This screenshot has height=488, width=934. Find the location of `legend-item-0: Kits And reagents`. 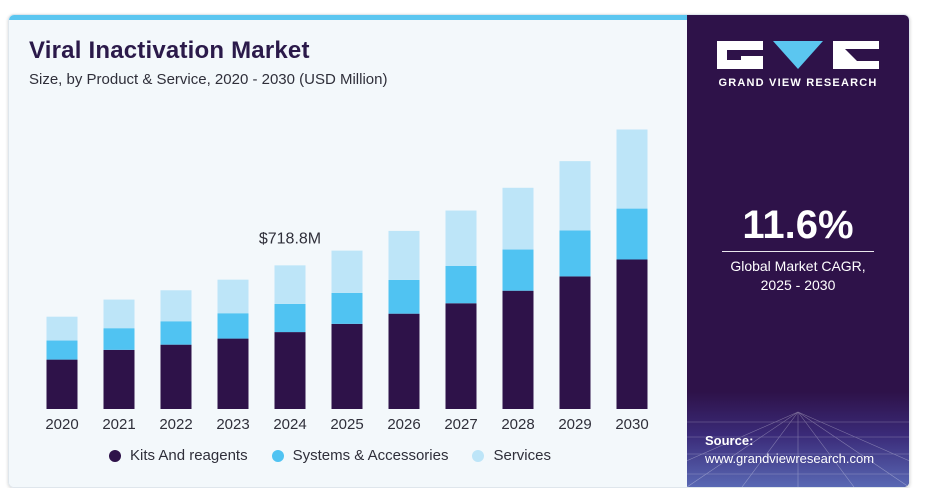

legend-item-0: Kits And reagents is located at coordinates (178, 455).